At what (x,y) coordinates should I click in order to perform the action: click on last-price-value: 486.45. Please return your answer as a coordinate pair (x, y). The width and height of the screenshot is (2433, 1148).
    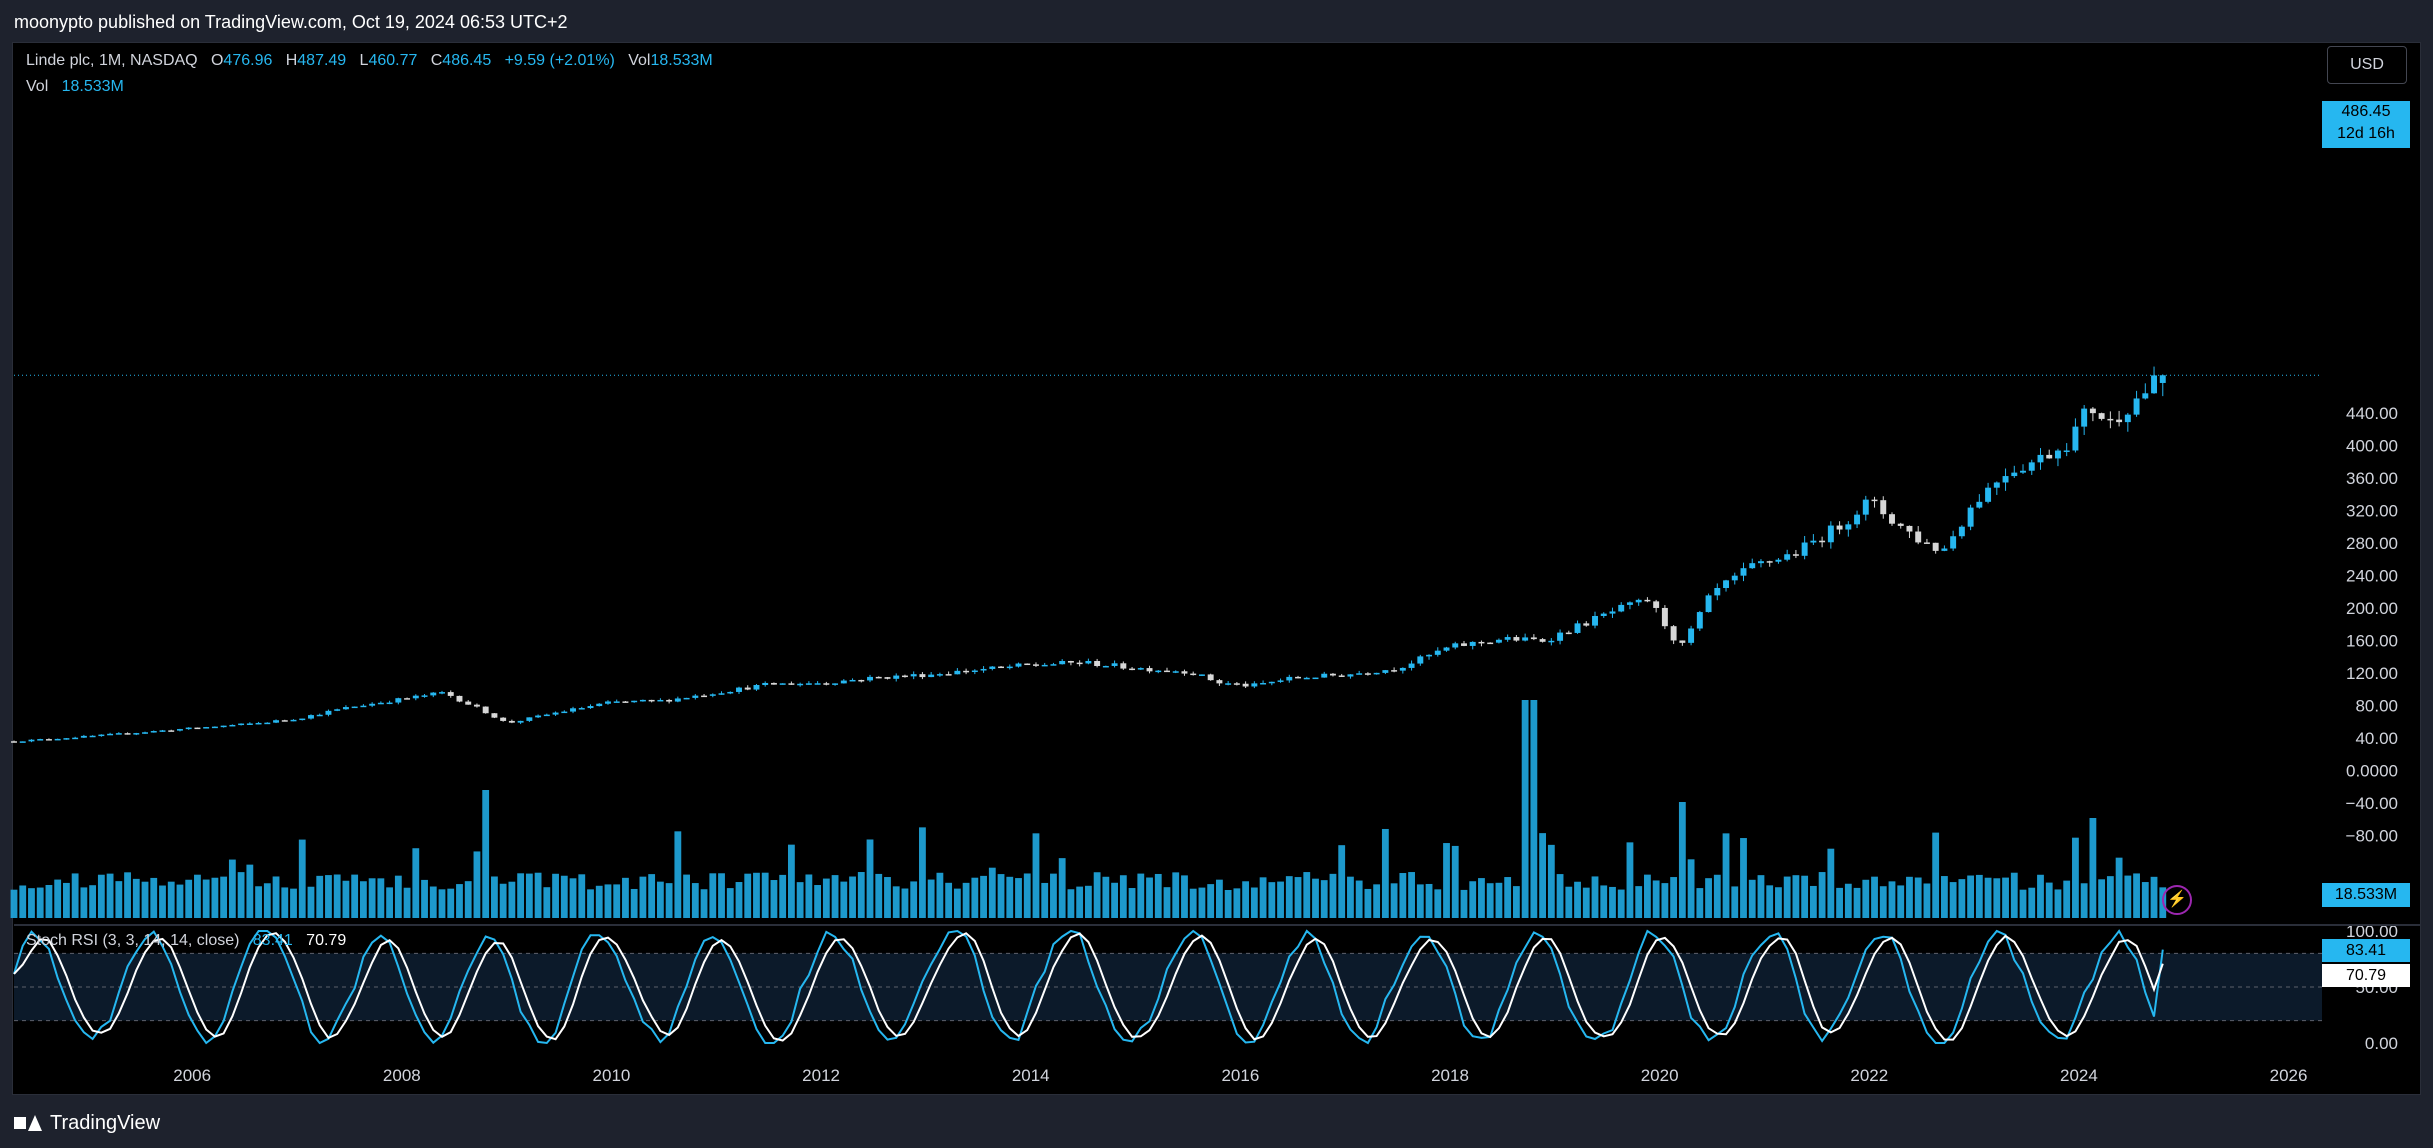
    Looking at the image, I should click on (2366, 111).